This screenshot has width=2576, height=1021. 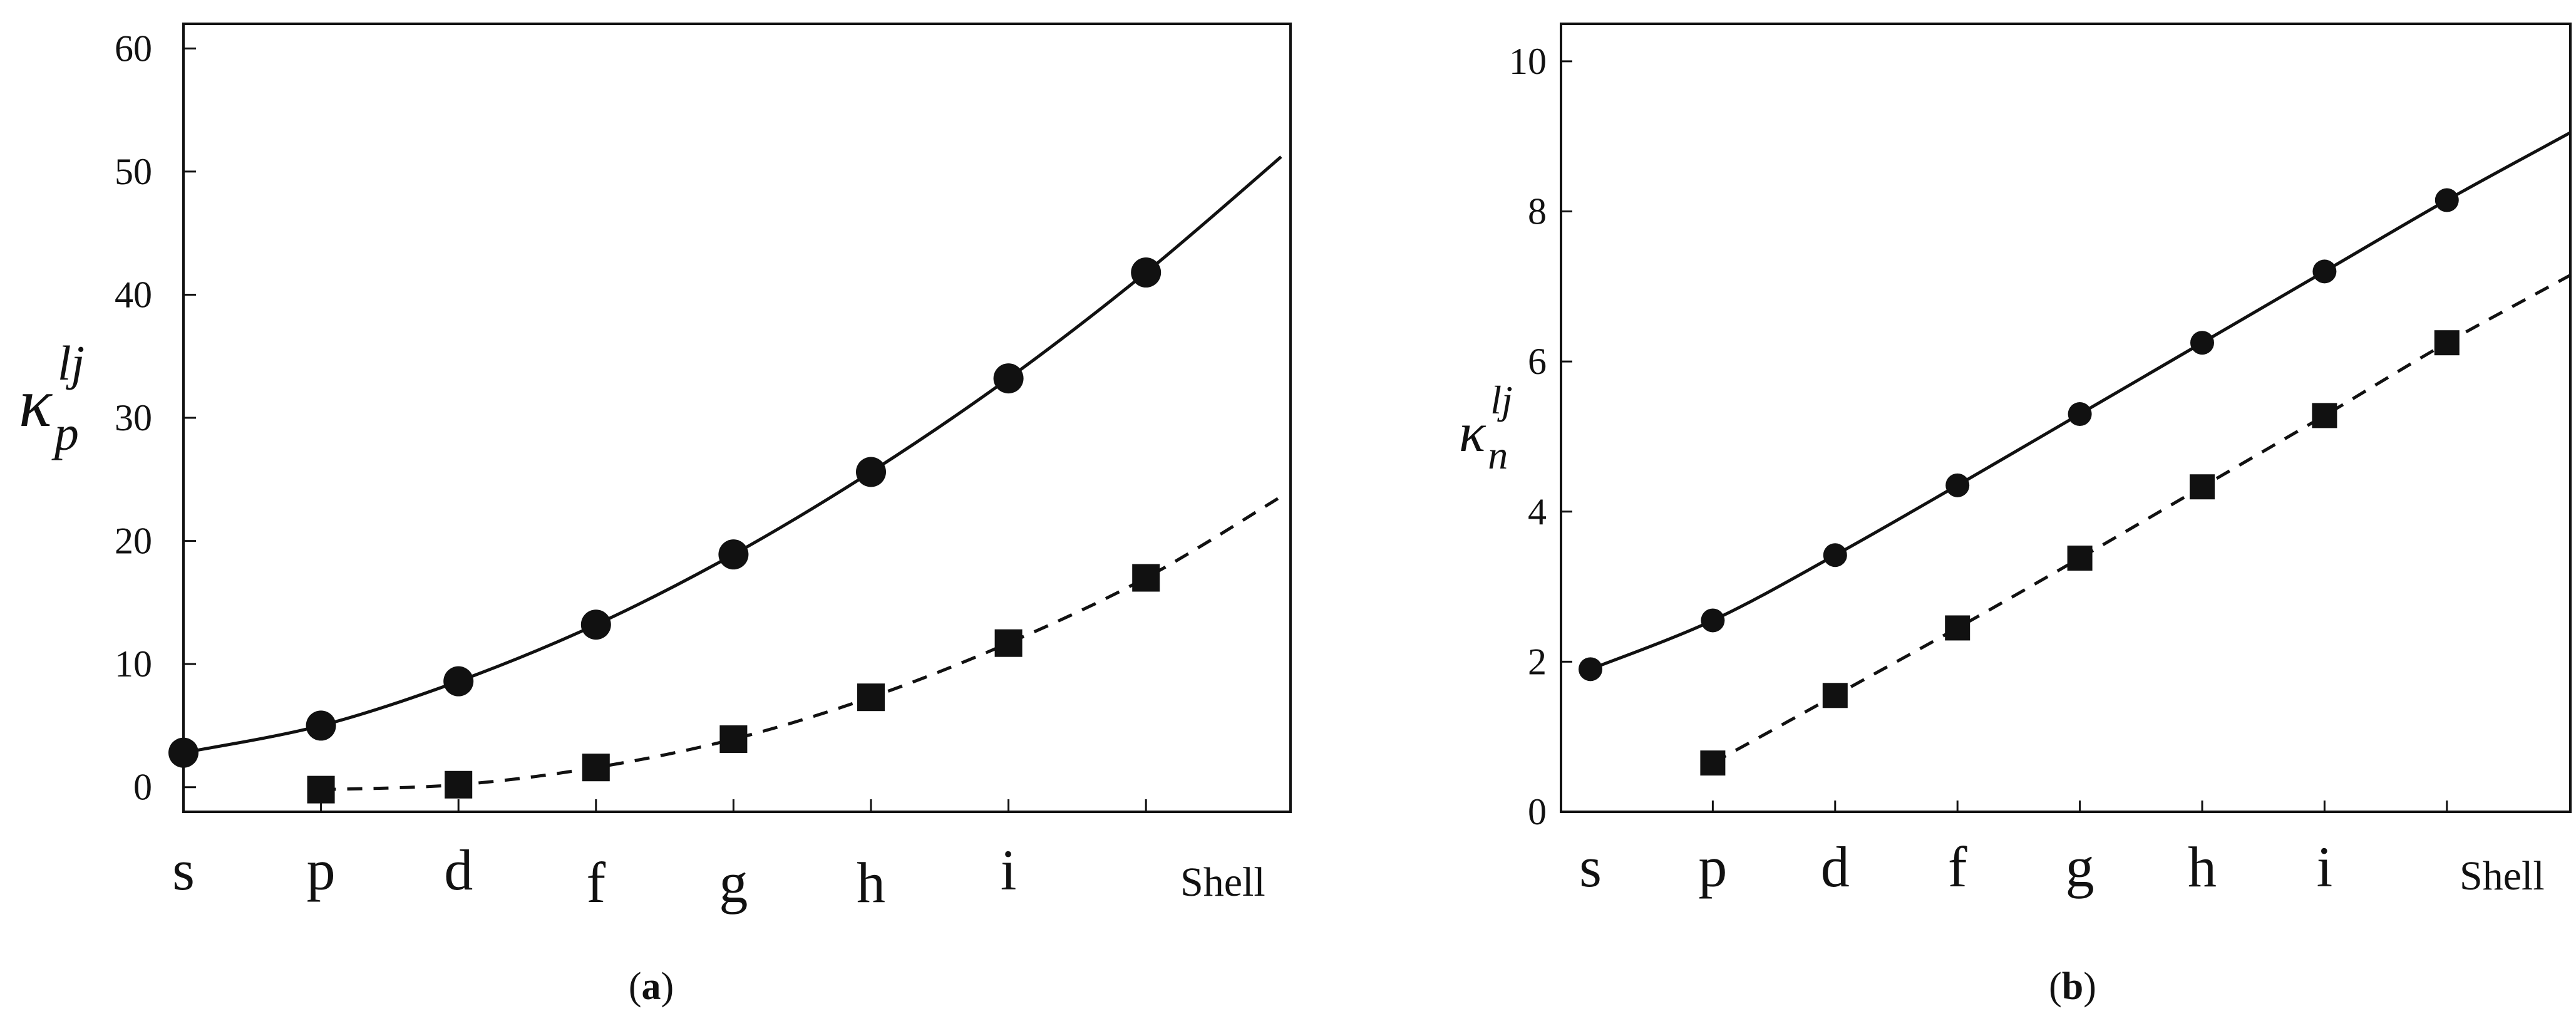 What do you see at coordinates (1486, 427) in the screenshot?
I see `y-axis-label-b: κnlj` at bounding box center [1486, 427].